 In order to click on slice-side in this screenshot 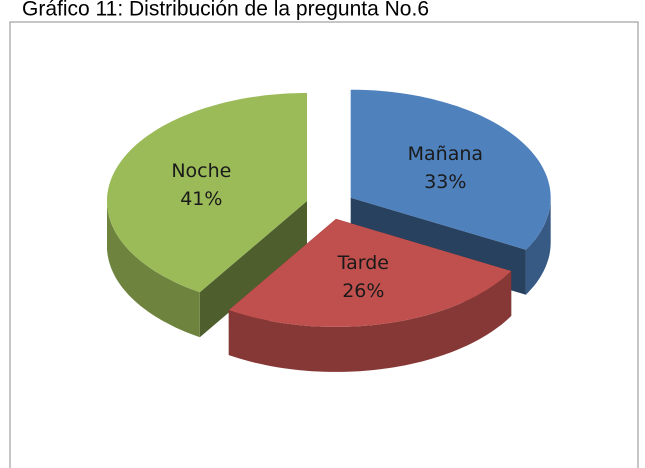, I will do `click(253, 269)`.